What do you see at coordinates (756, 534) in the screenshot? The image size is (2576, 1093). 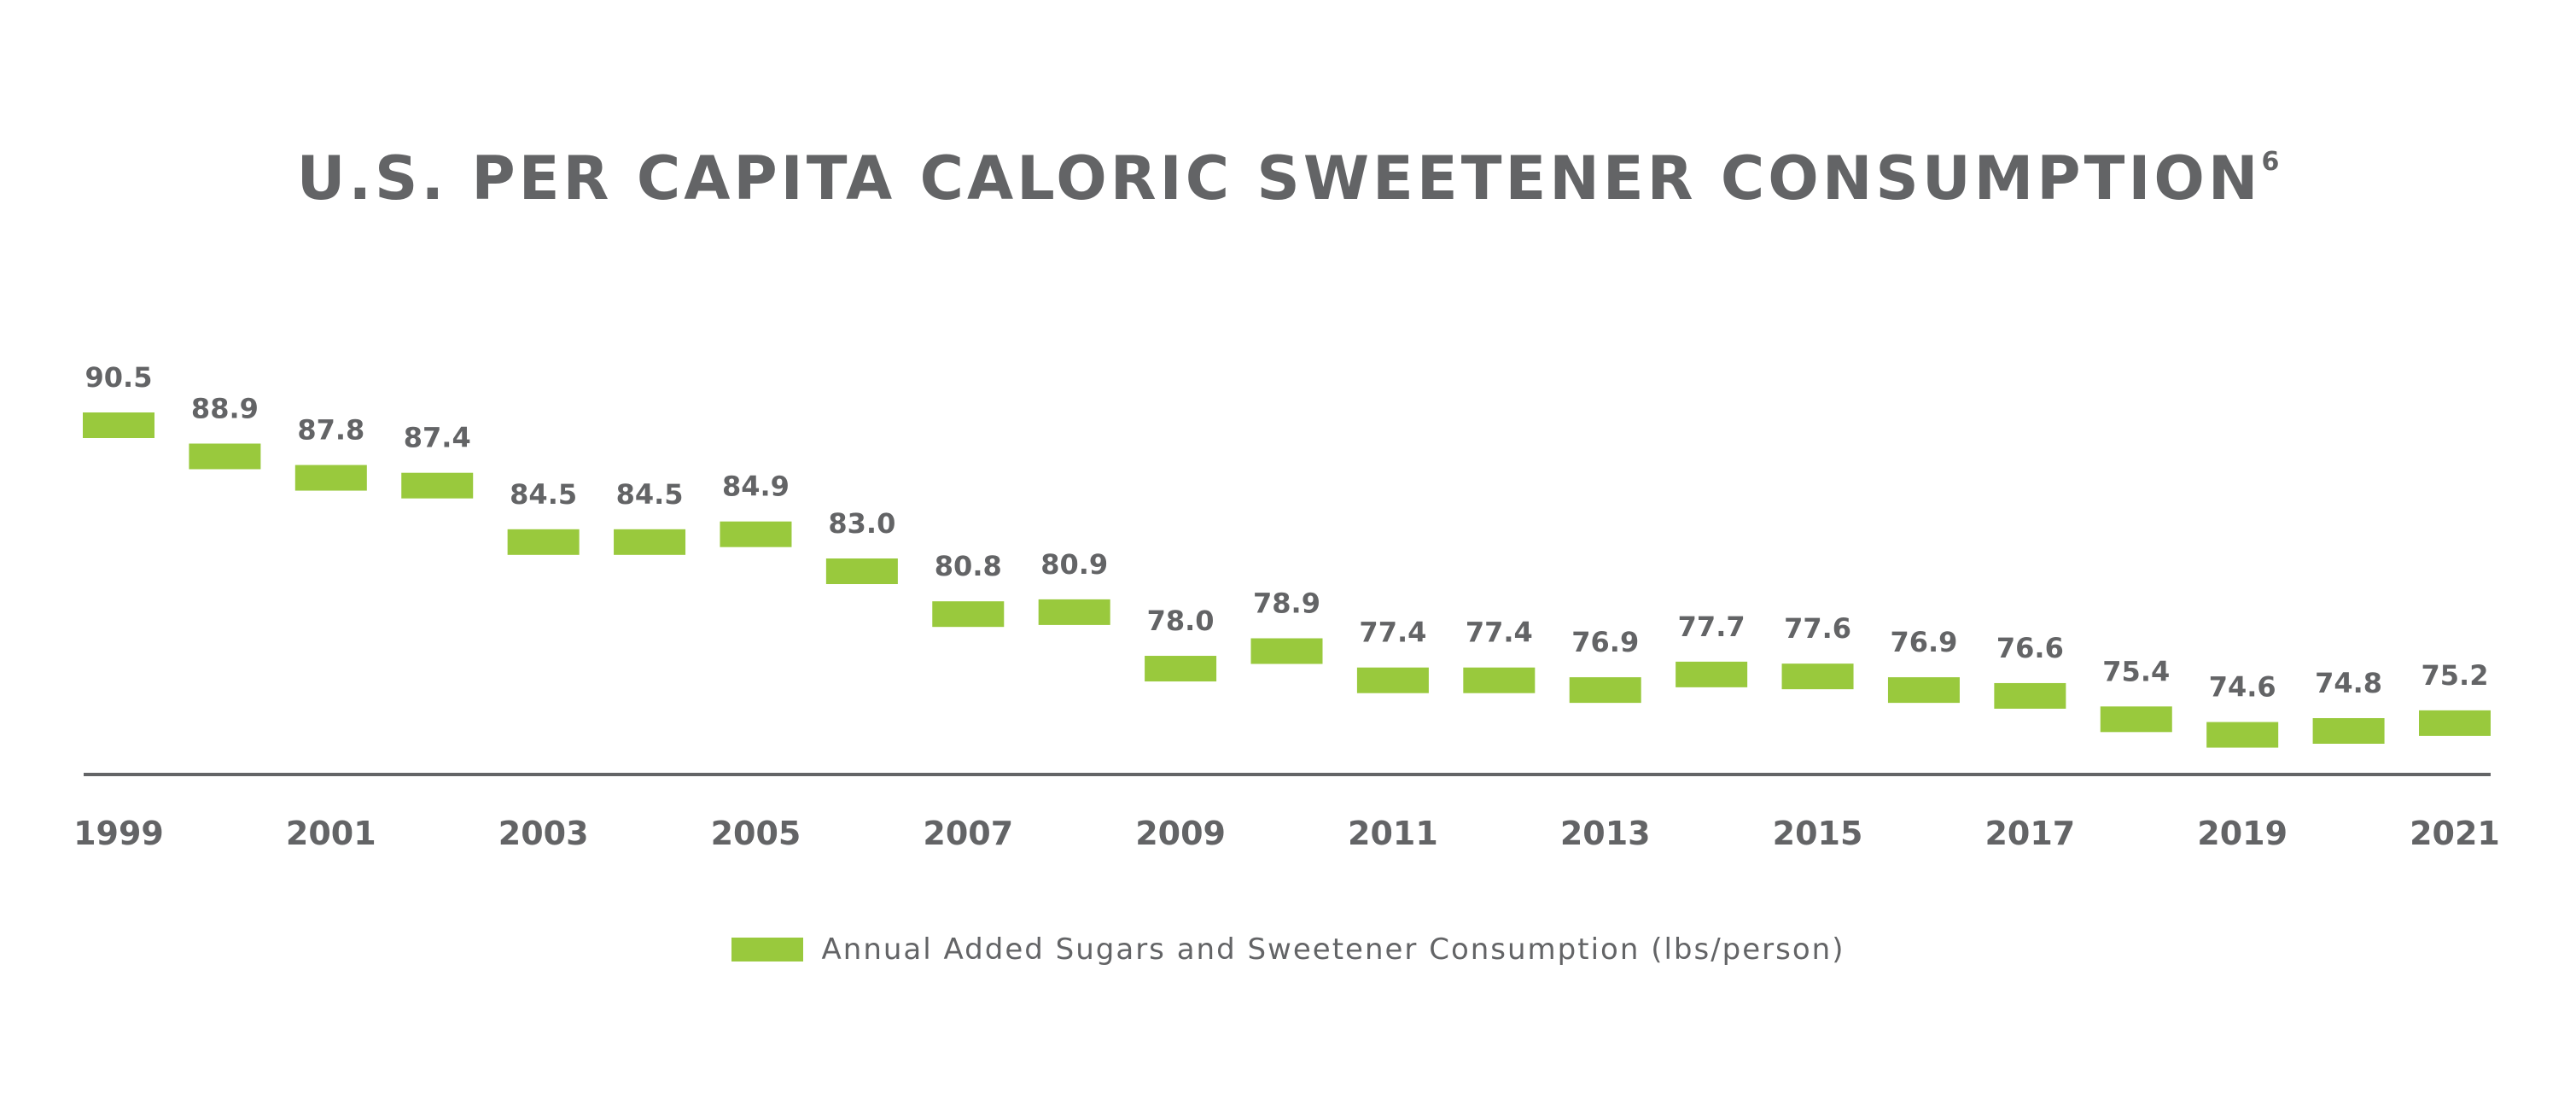 I see `data-marker-2005` at bounding box center [756, 534].